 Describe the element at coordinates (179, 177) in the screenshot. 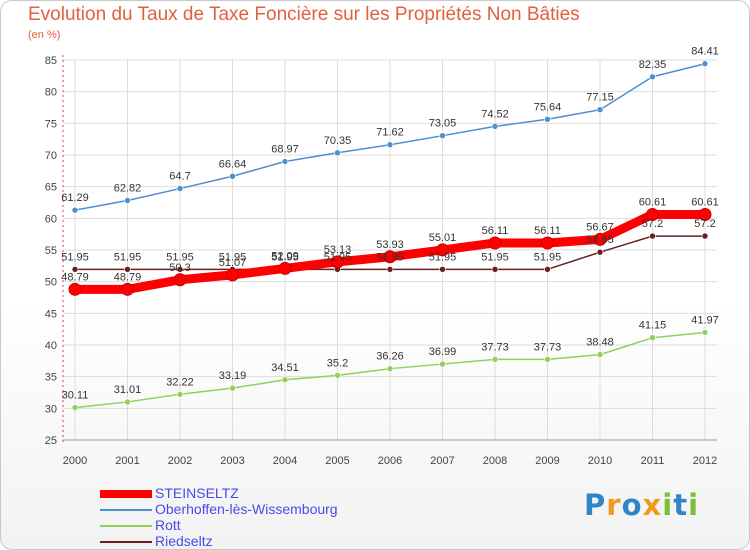

I see `data-label: 64.7` at that location.